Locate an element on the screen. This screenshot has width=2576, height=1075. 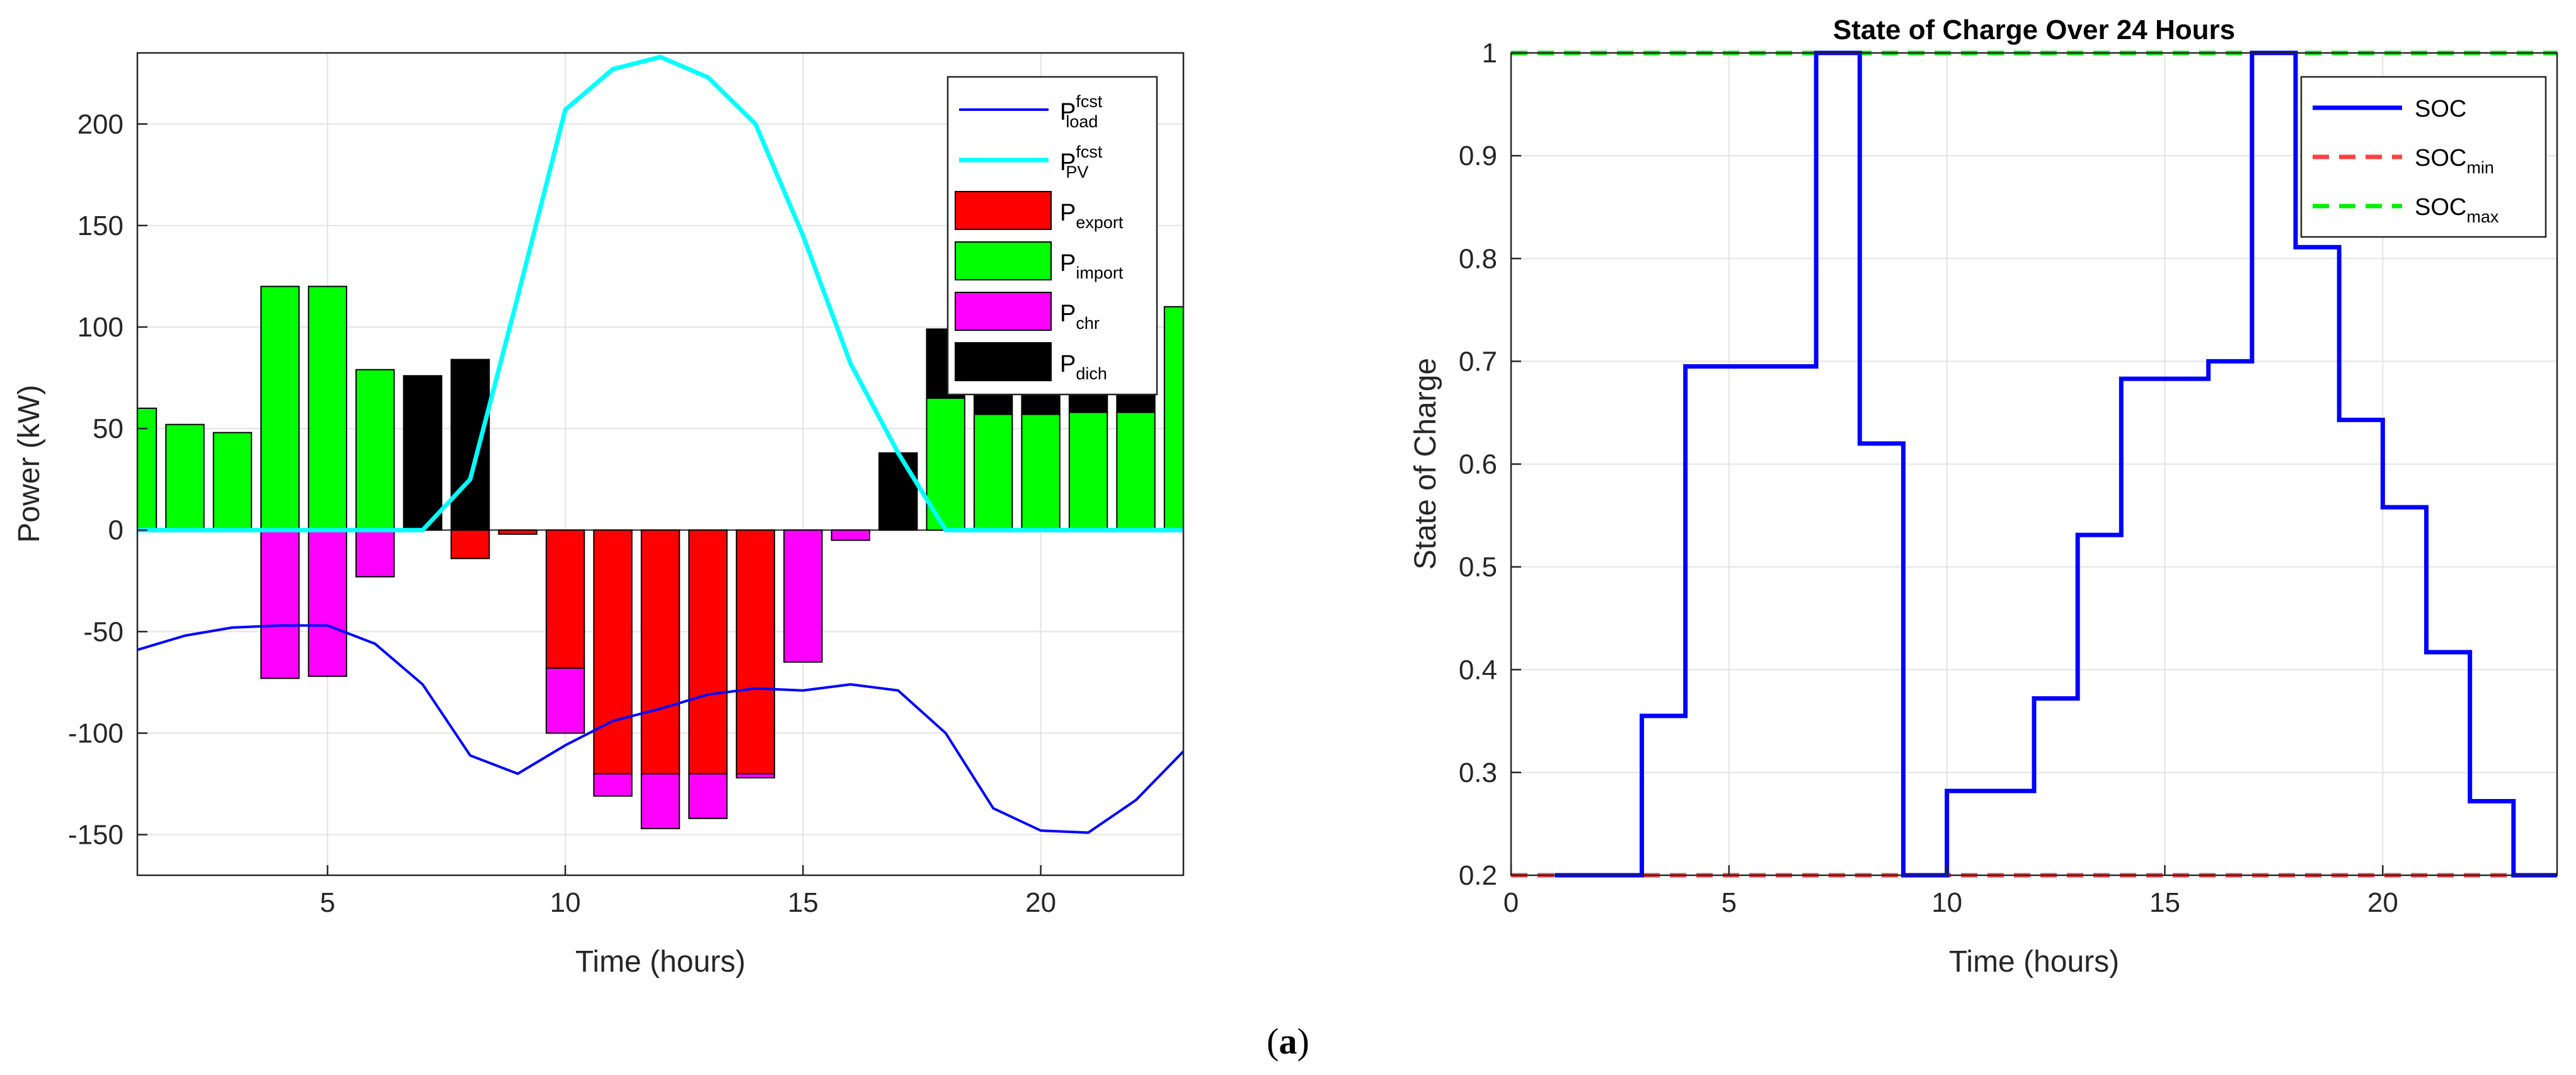
y-tick-label: 0 is located at coordinates (116, 530).